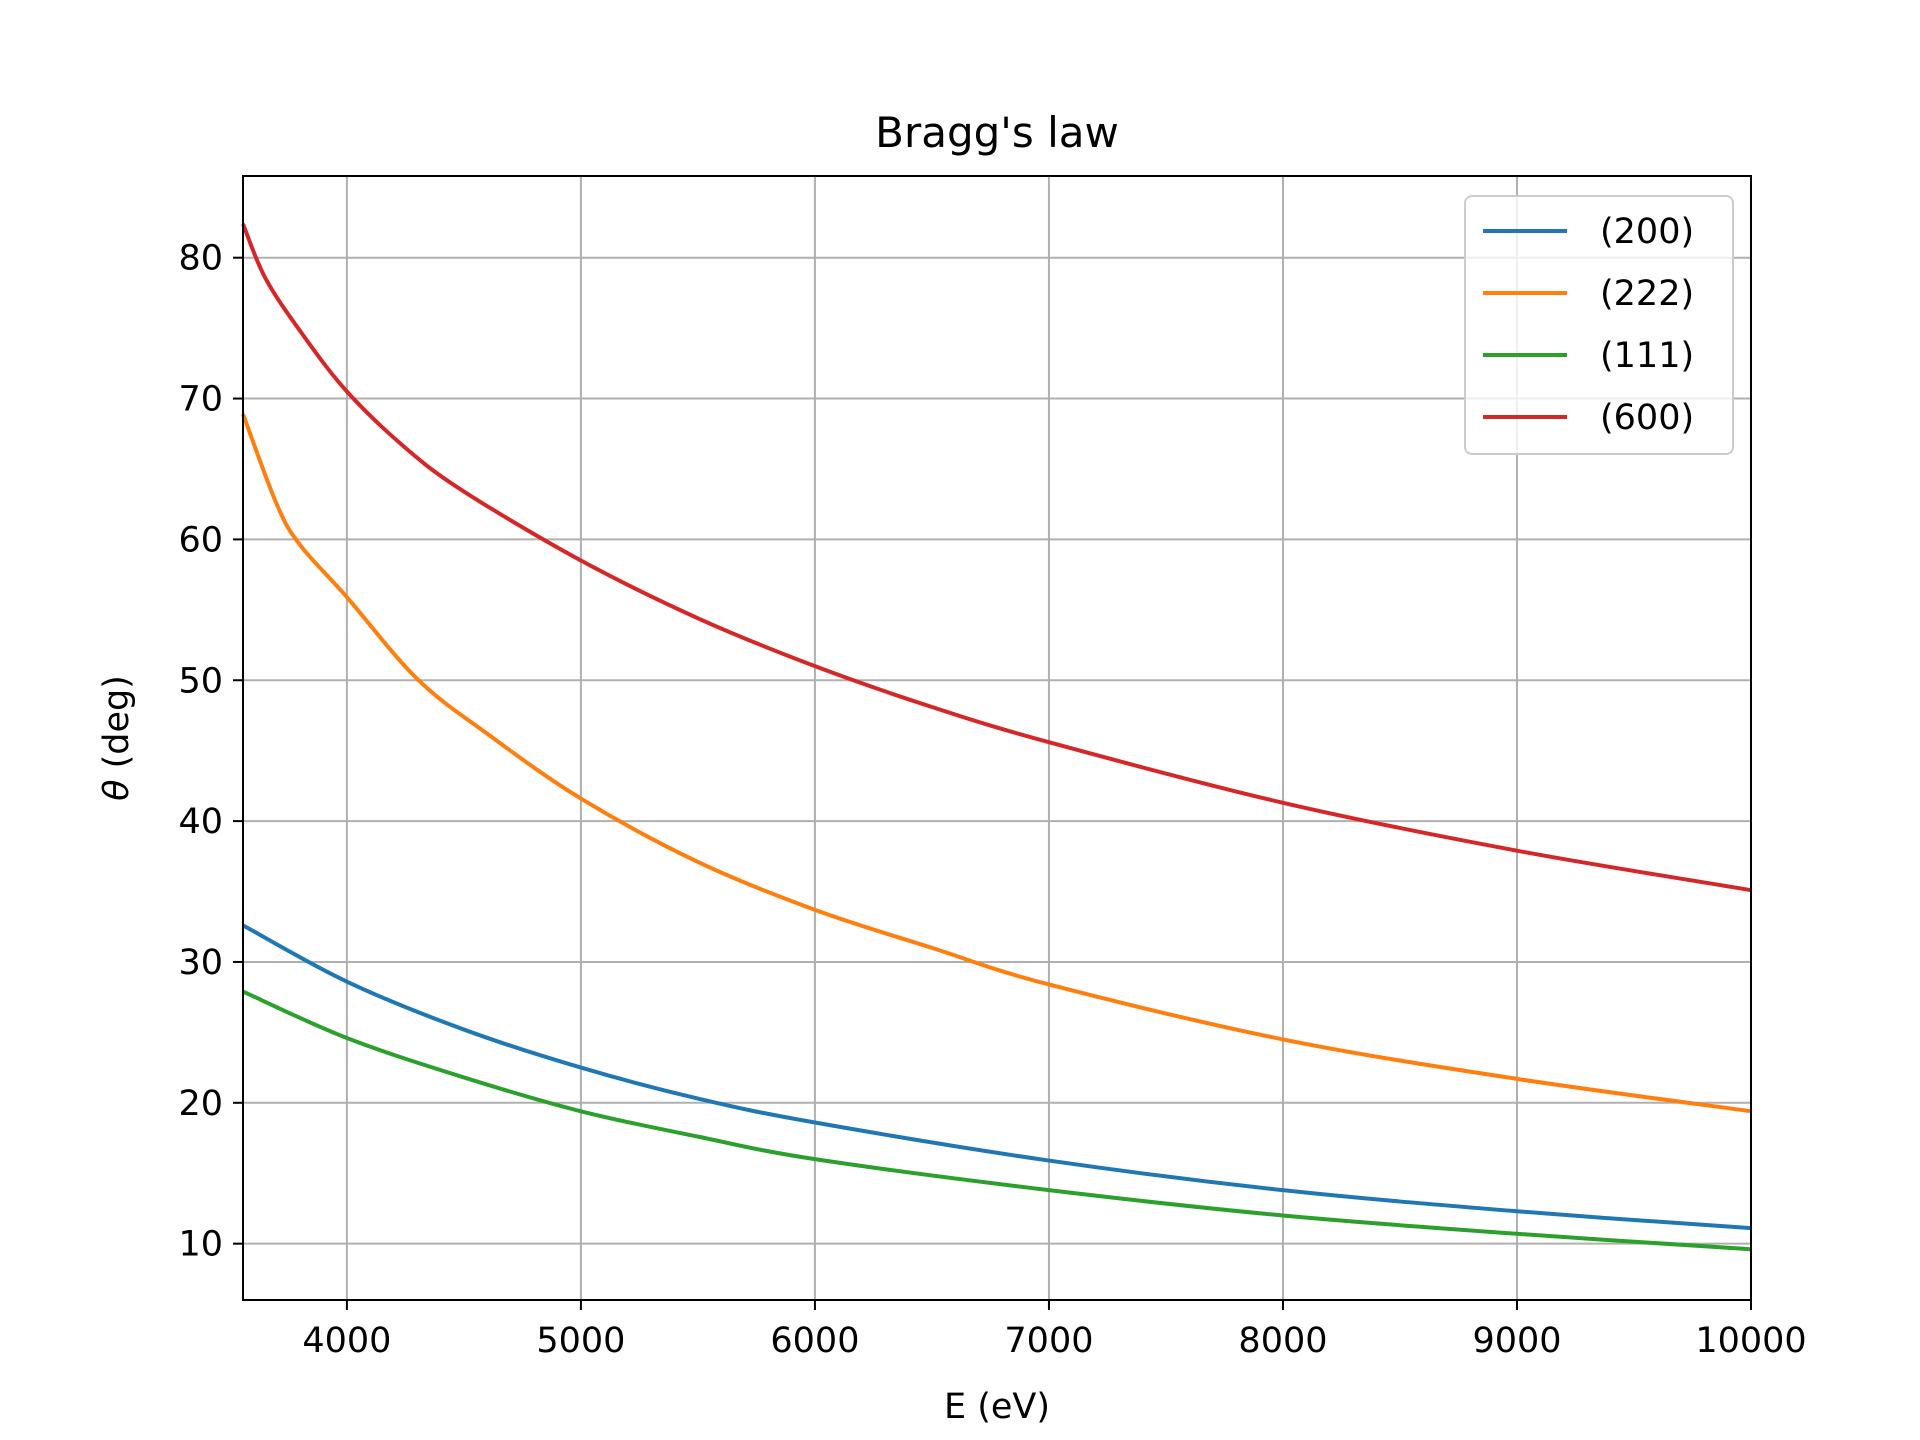 This screenshot has height=1440, width=1920. What do you see at coordinates (1647, 356) in the screenshot?
I see `legend-label: (111)` at bounding box center [1647, 356].